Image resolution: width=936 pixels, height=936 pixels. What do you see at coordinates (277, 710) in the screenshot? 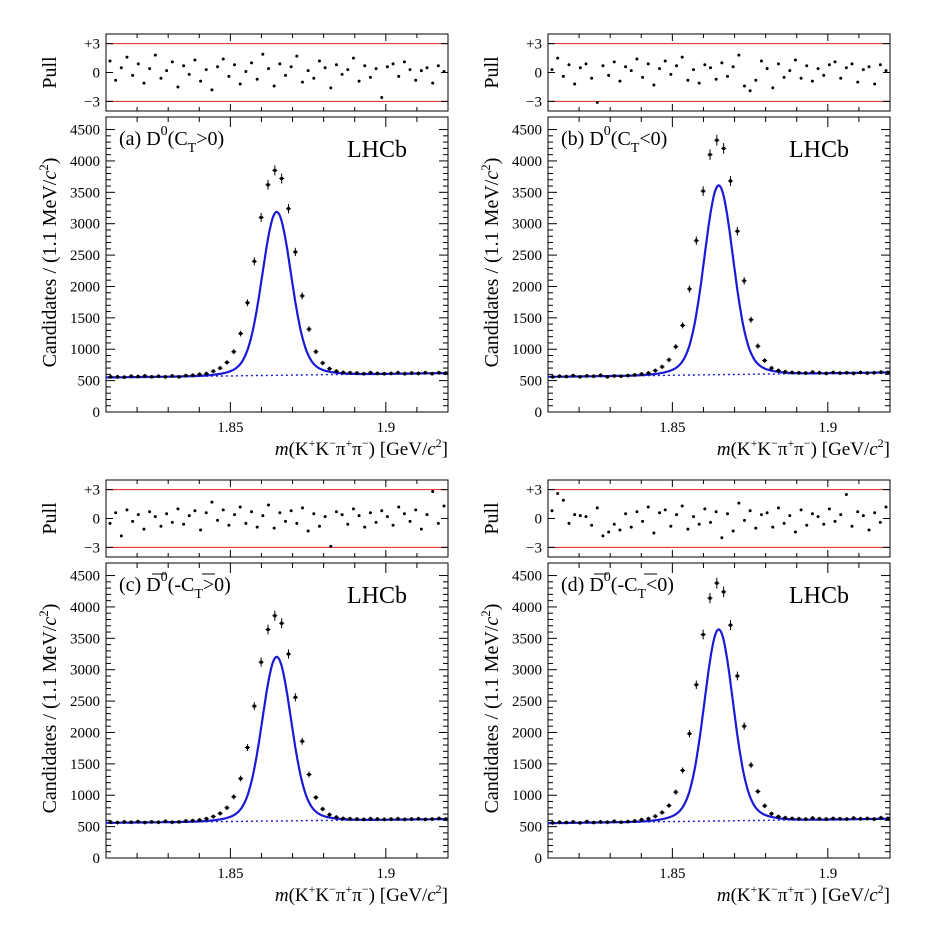
I see `main-frame` at bounding box center [277, 710].